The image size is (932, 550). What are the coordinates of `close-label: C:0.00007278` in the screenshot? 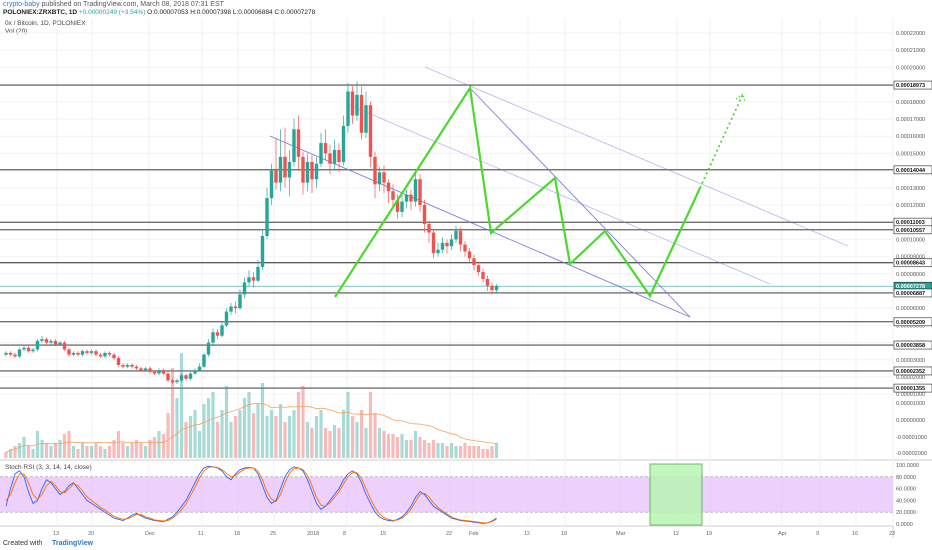 It's located at (295, 12).